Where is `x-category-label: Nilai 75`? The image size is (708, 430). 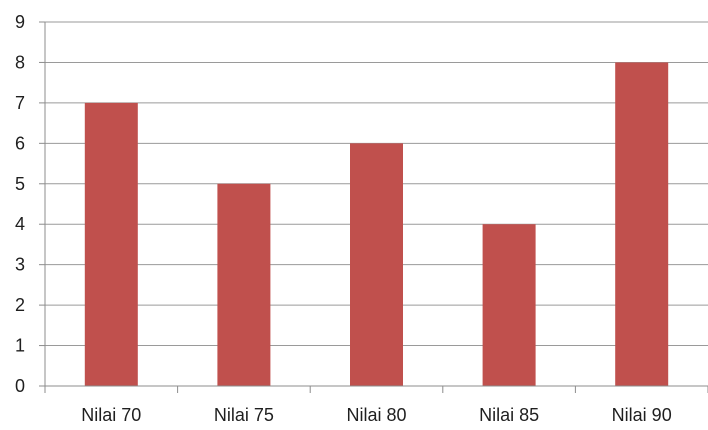 x-category-label: Nilai 75 is located at coordinates (244, 415).